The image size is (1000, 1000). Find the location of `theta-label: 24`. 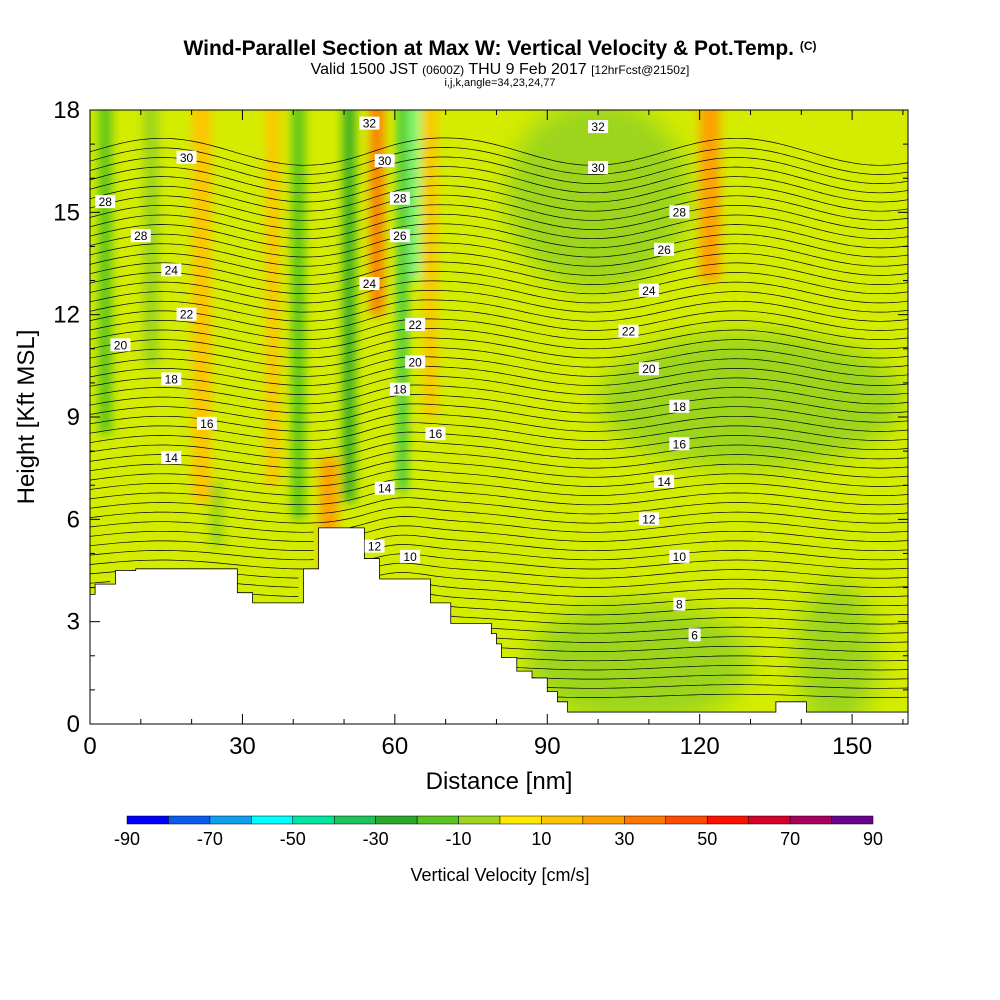

theta-label: 24 is located at coordinates (648, 290).